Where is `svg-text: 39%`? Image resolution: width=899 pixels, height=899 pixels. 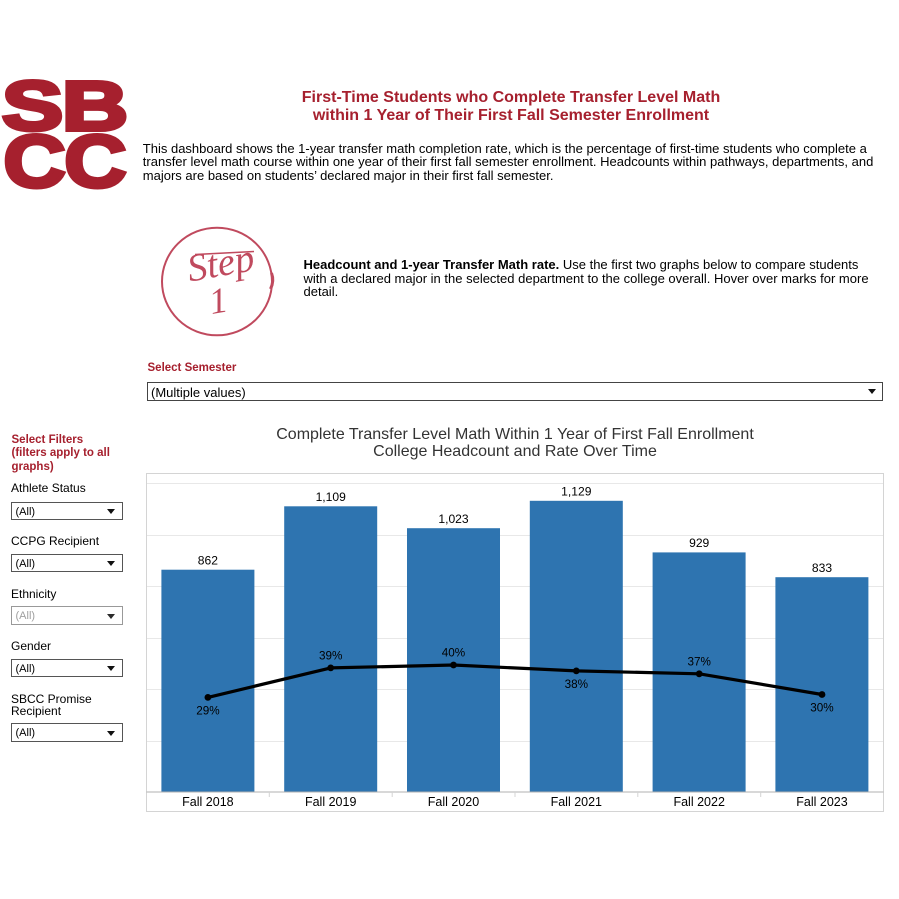
svg-text: 39% is located at coordinates (330, 655).